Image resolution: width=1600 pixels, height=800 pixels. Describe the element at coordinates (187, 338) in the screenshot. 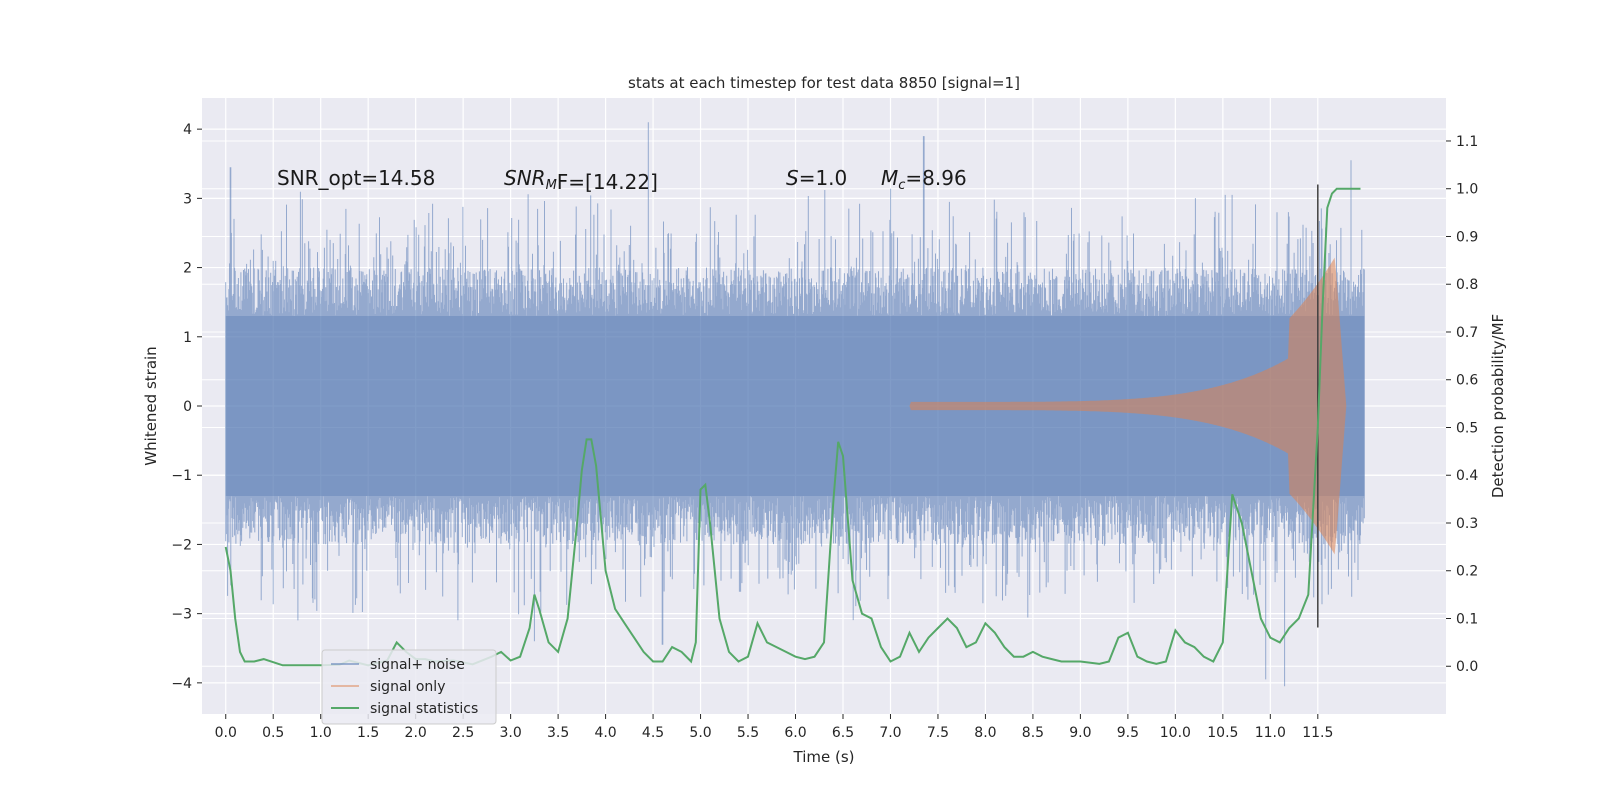

I see `y-tick-label: 1` at that location.